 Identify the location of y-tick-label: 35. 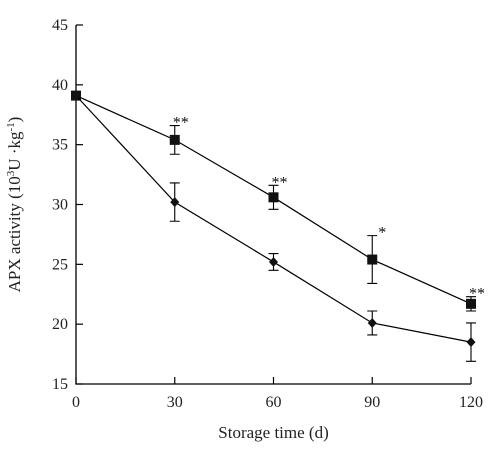
(60, 145).